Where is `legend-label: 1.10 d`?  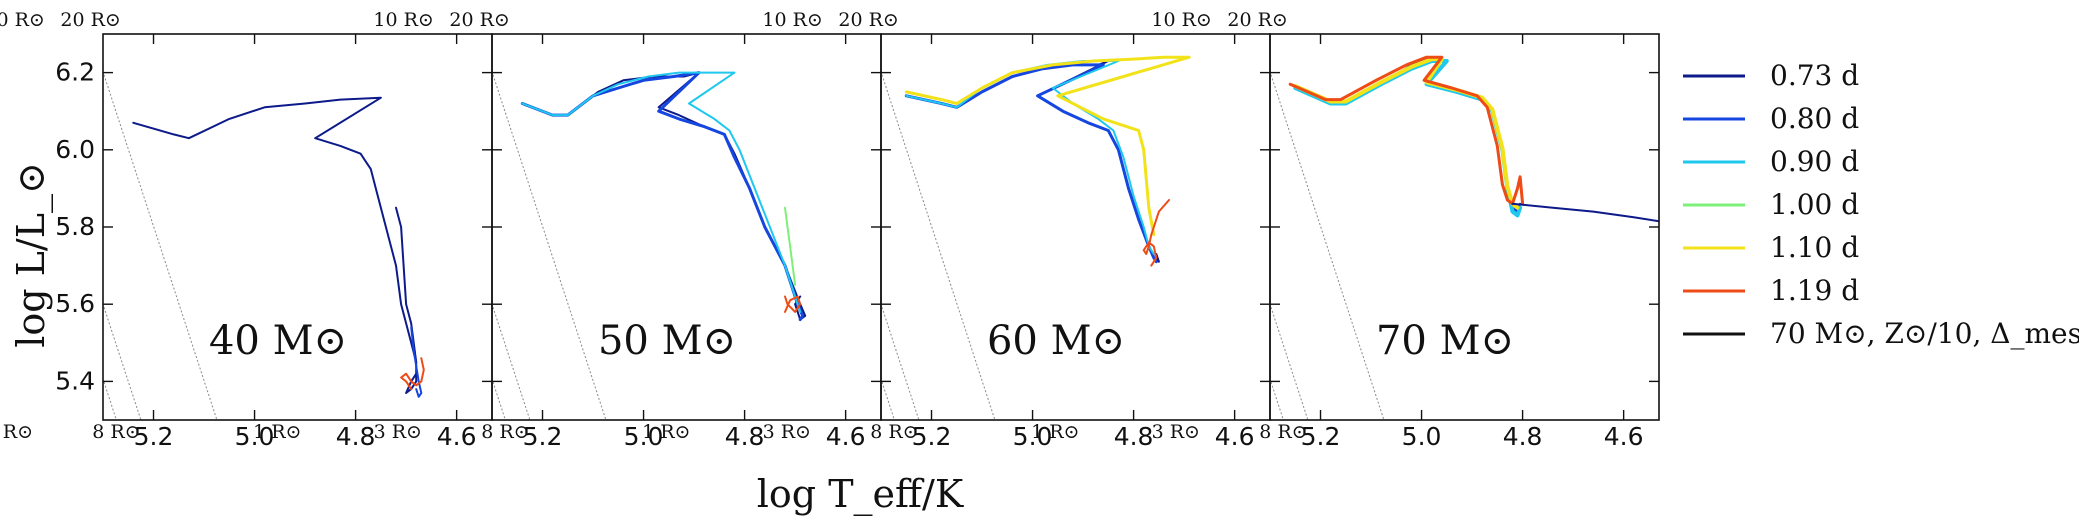 legend-label: 1.10 d is located at coordinates (1814, 247).